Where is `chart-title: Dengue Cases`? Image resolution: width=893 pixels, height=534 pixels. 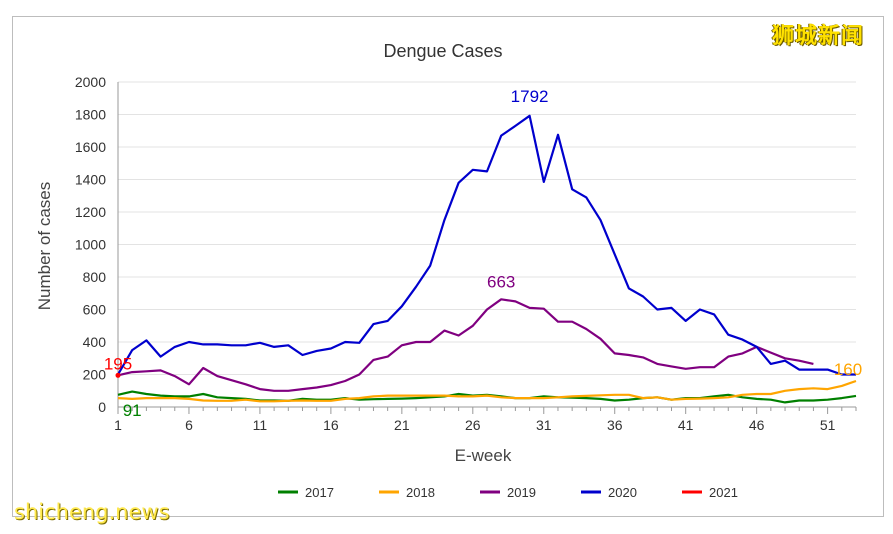 chart-title: Dengue Cases is located at coordinates (442, 51).